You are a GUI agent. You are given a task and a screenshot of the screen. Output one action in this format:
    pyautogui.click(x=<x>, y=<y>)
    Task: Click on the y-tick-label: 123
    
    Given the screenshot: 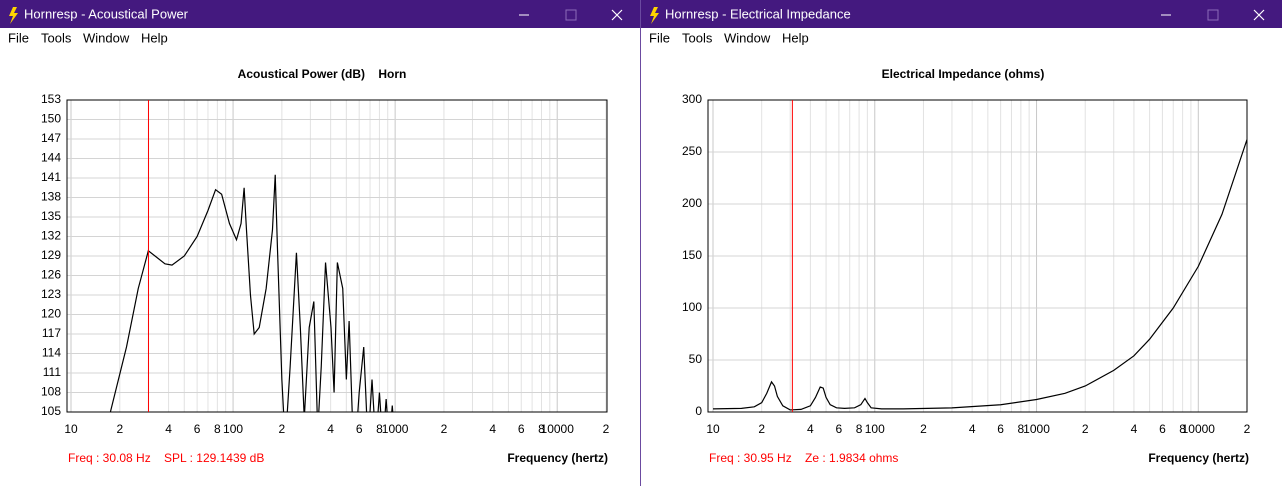 What is the action you would take?
    pyautogui.click(x=51, y=294)
    